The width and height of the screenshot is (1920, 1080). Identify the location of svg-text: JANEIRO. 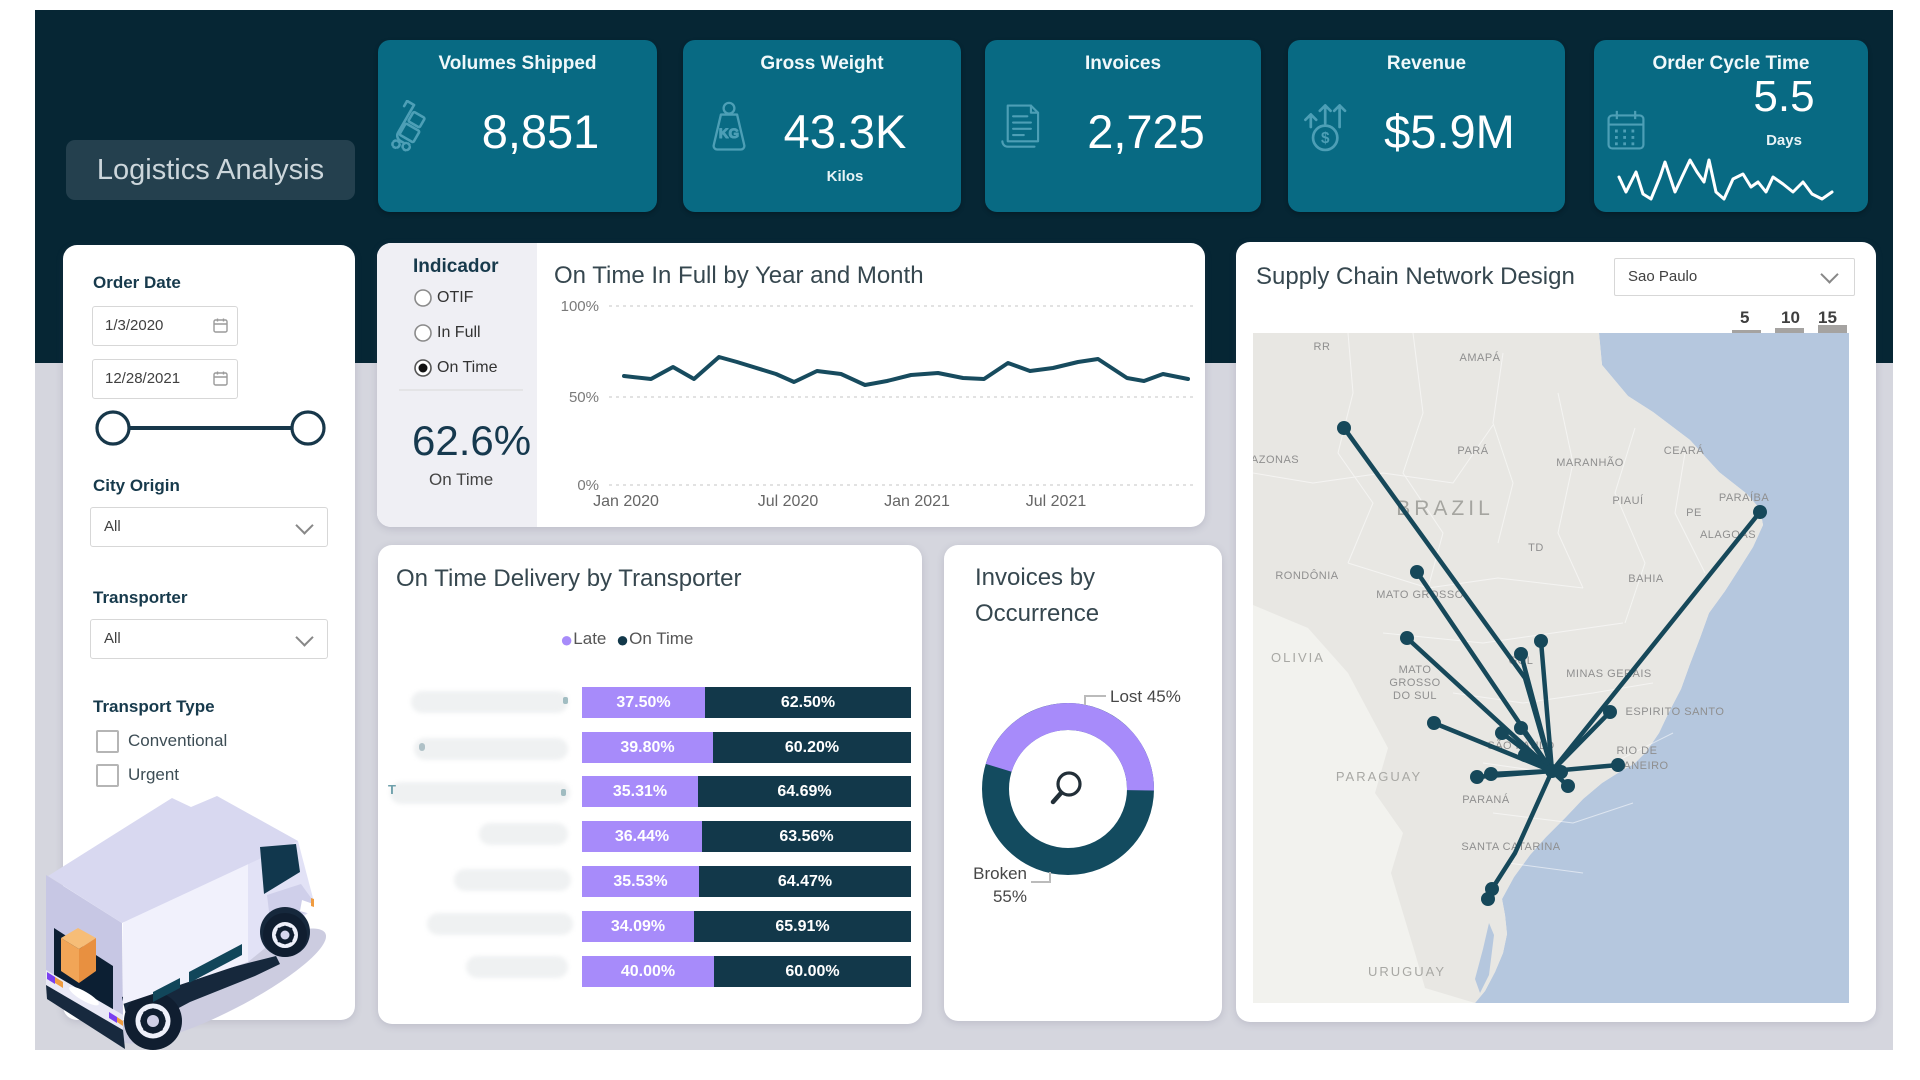
(1642, 766).